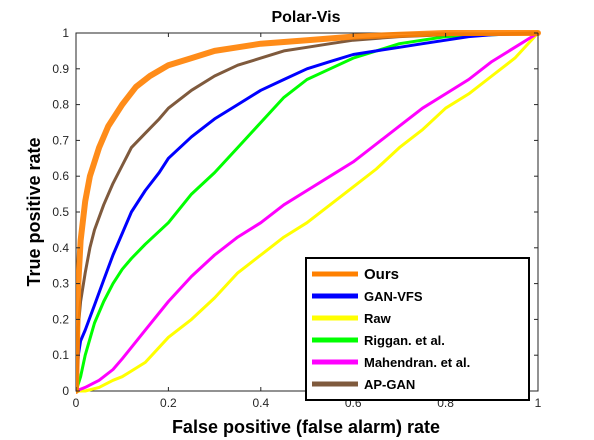  What do you see at coordinates (65, 391) in the screenshot?
I see `y-tick-label: 0` at bounding box center [65, 391].